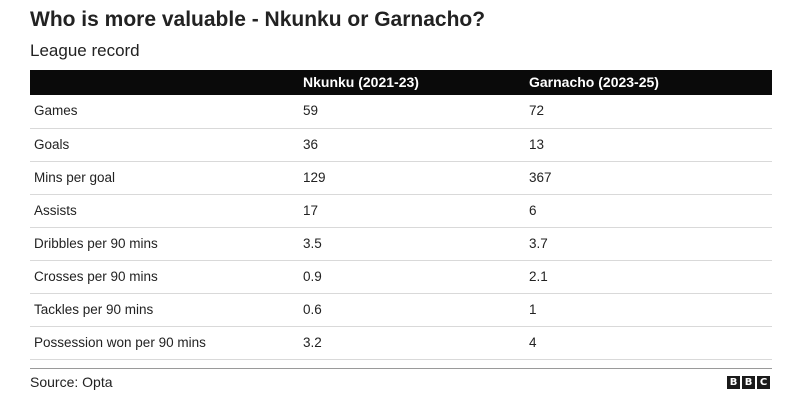 The width and height of the screenshot is (800, 409). What do you see at coordinates (401, 368) in the screenshot?
I see `footer-divider` at bounding box center [401, 368].